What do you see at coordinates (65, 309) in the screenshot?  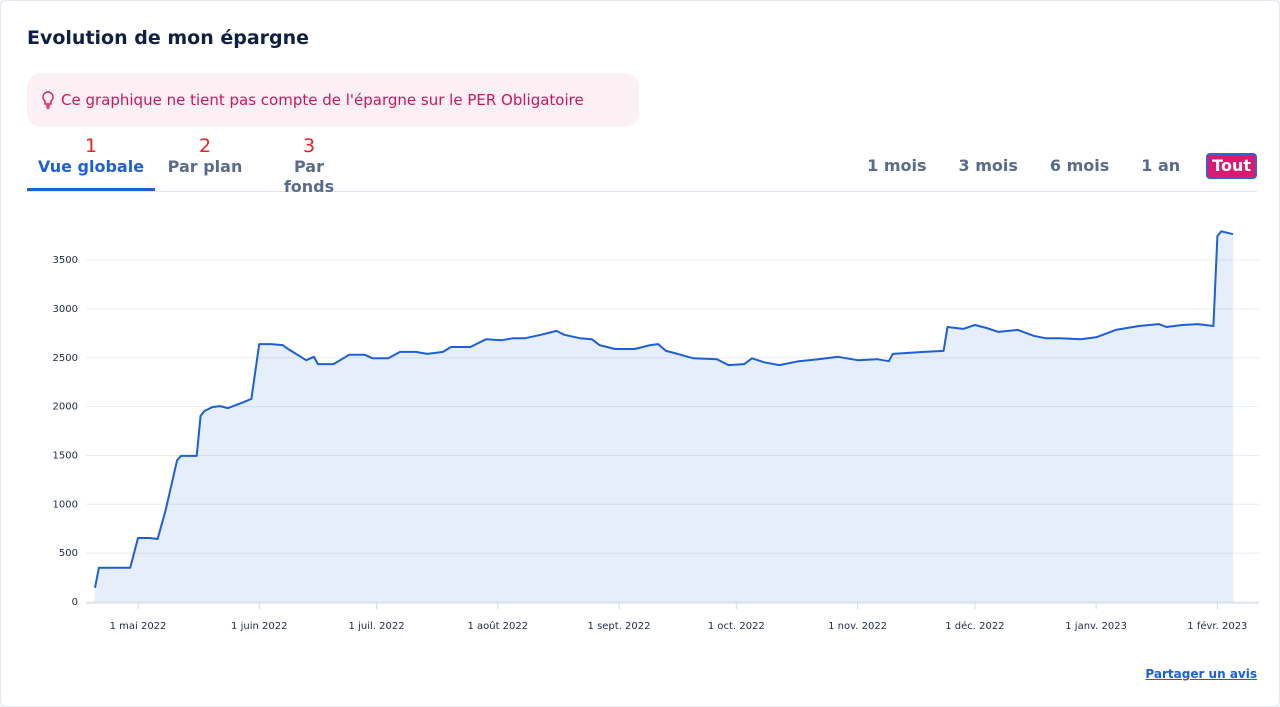 I see `y-tick-label: 3000` at bounding box center [65, 309].